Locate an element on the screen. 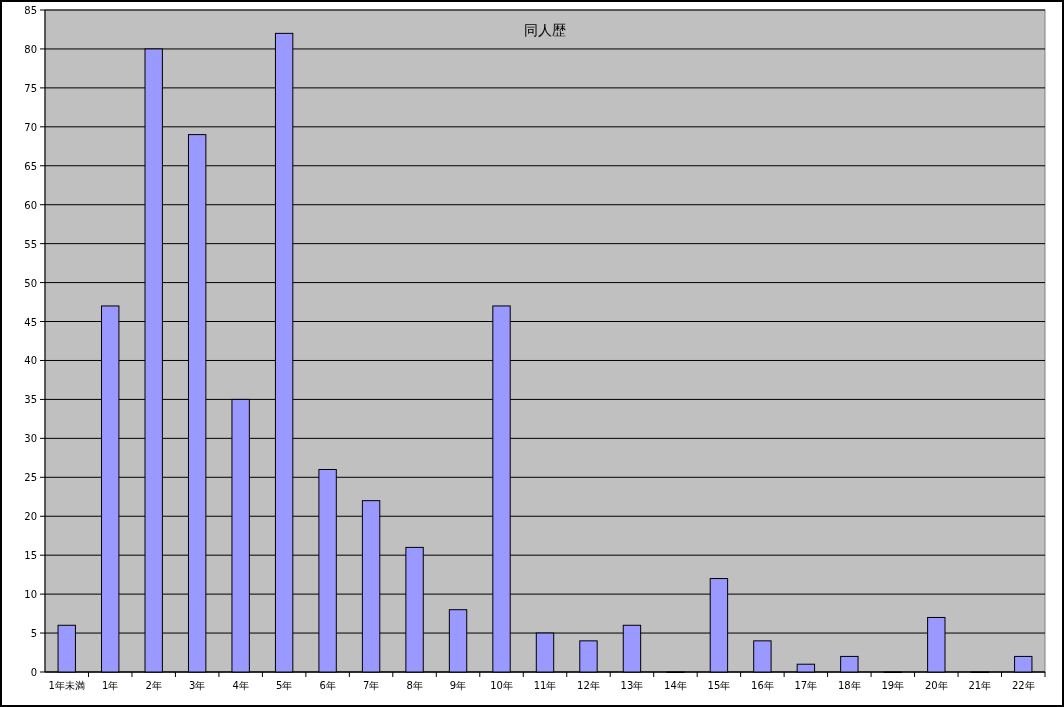 This screenshot has width=1064, height=707. x-tick-label: 1年未満 is located at coordinates (66, 685).